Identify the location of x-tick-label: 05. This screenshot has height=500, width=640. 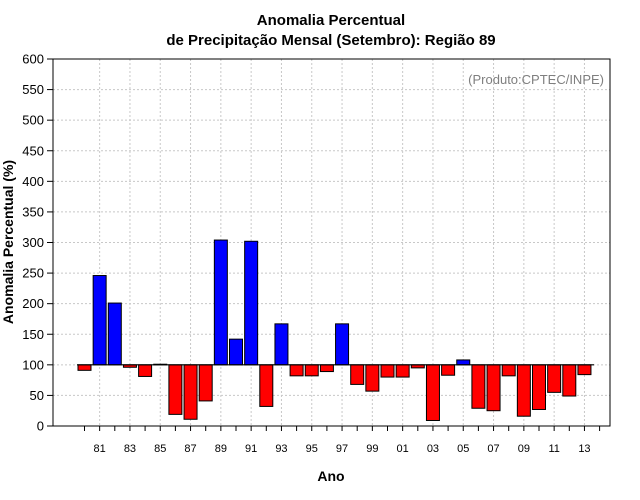
(463, 449).